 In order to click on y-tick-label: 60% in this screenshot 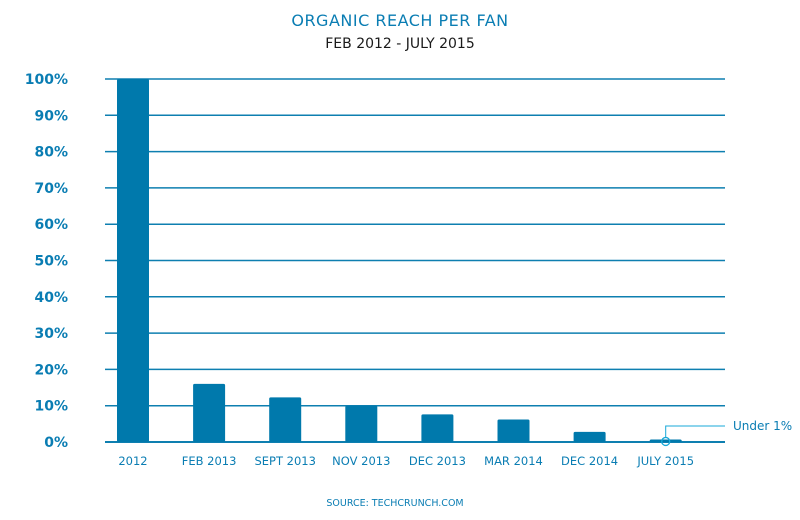, I will do `click(51, 225)`.